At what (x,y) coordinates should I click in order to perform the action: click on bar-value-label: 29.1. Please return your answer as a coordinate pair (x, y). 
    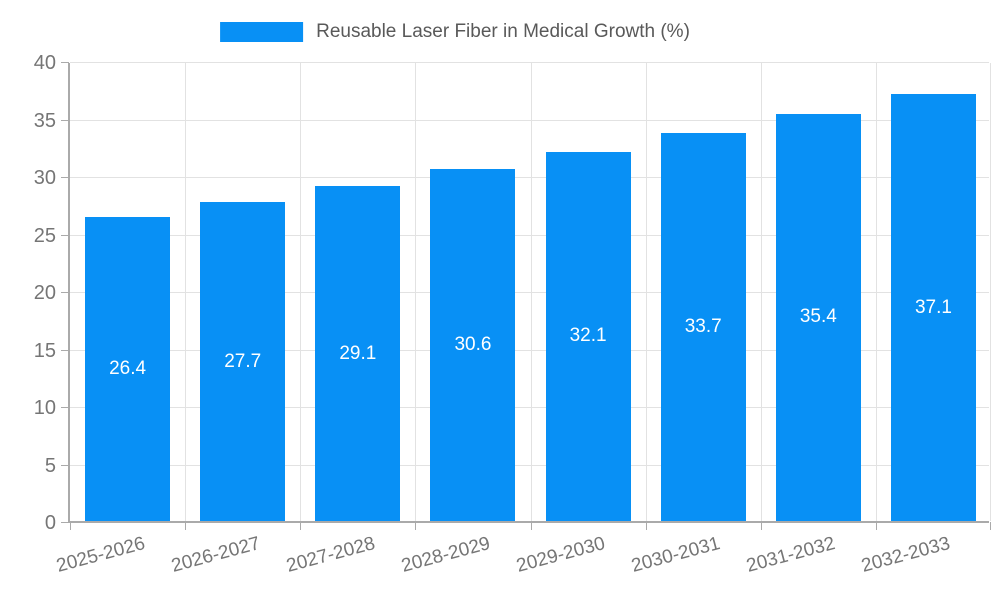
    Looking at the image, I should click on (358, 353).